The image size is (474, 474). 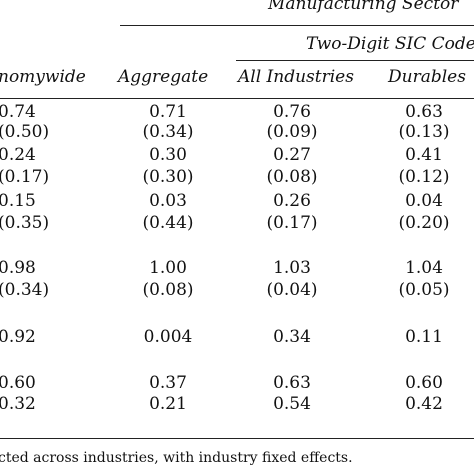 What do you see at coordinates (427, 77) in the screenshot?
I see `column-header-durables: Durables` at bounding box center [427, 77].